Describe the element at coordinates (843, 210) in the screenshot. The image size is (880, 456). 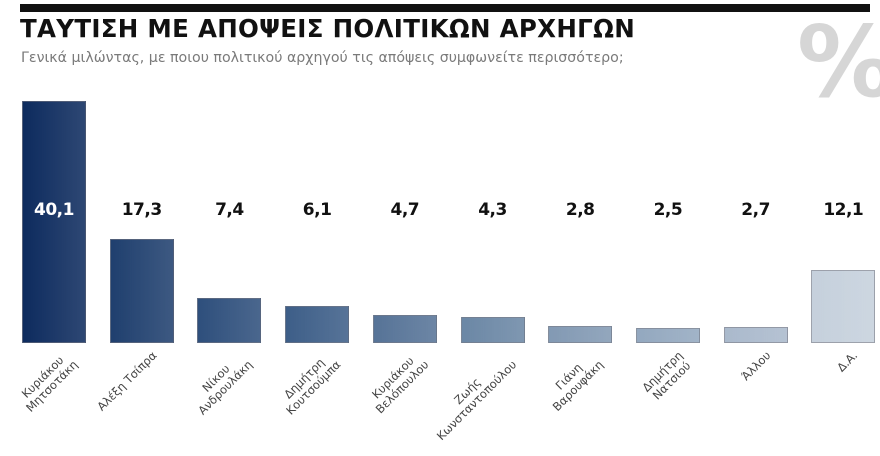
I see `value-label: 12,1` at that location.